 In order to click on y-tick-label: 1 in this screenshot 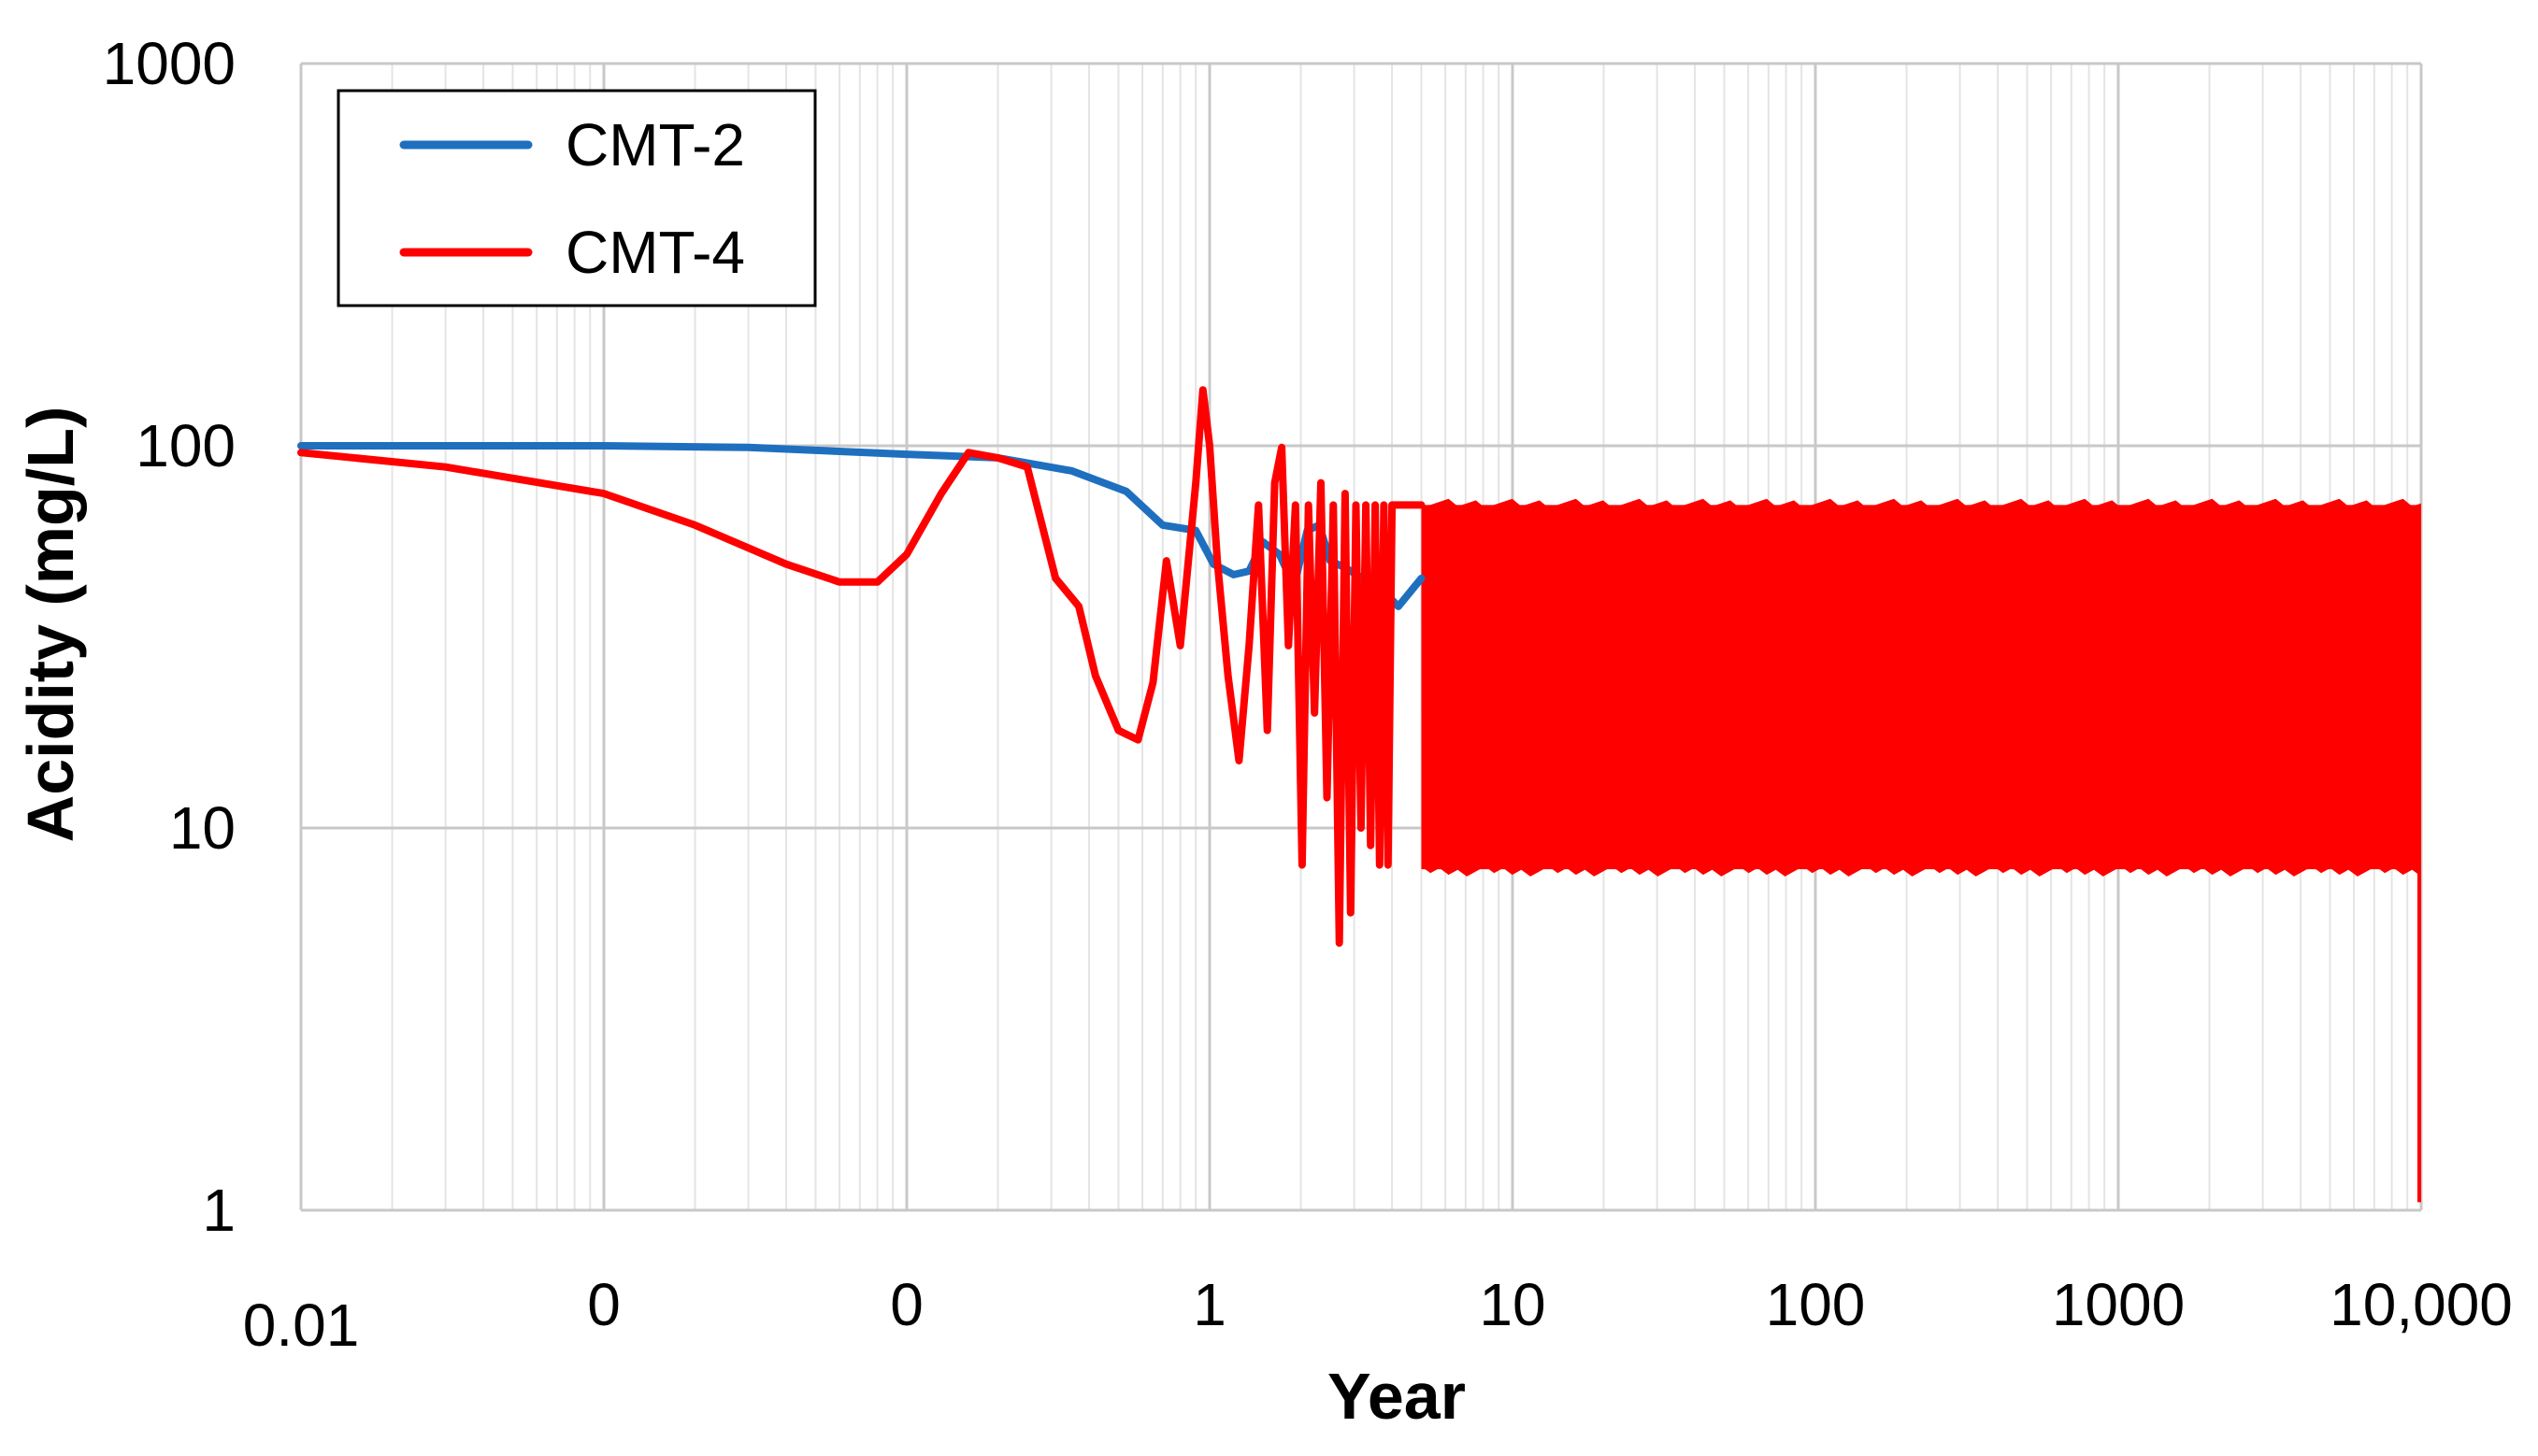, I will do `click(219, 1210)`.